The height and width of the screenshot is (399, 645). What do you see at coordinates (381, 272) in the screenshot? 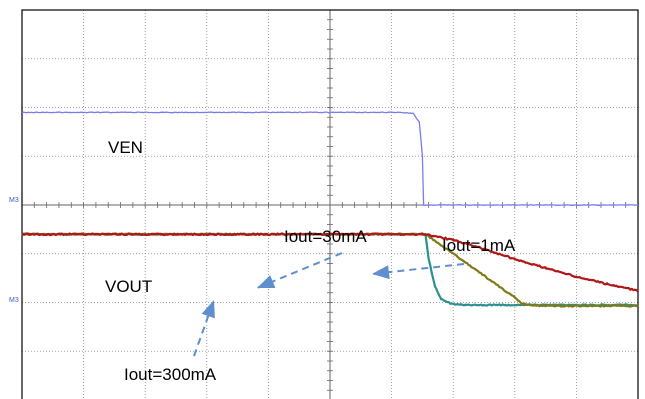
I see `arrow-iout-1ma-head` at bounding box center [381, 272].